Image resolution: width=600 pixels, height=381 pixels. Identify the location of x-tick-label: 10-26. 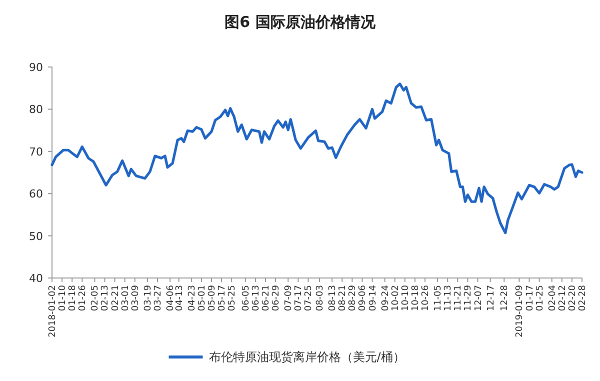
(426, 298).